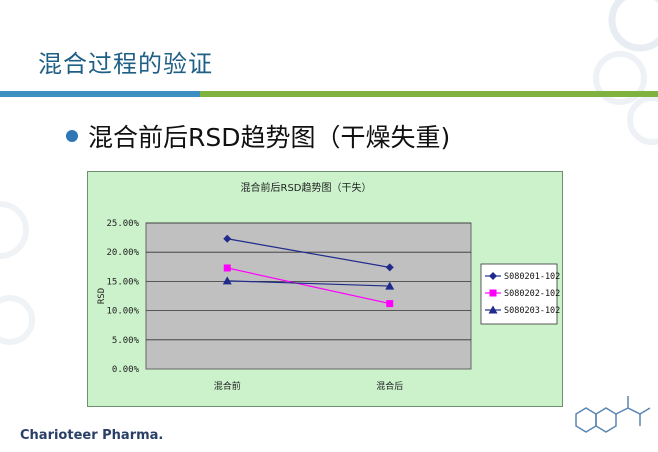  Describe the element at coordinates (72, 136) in the screenshot. I see `bullet-dot` at that location.